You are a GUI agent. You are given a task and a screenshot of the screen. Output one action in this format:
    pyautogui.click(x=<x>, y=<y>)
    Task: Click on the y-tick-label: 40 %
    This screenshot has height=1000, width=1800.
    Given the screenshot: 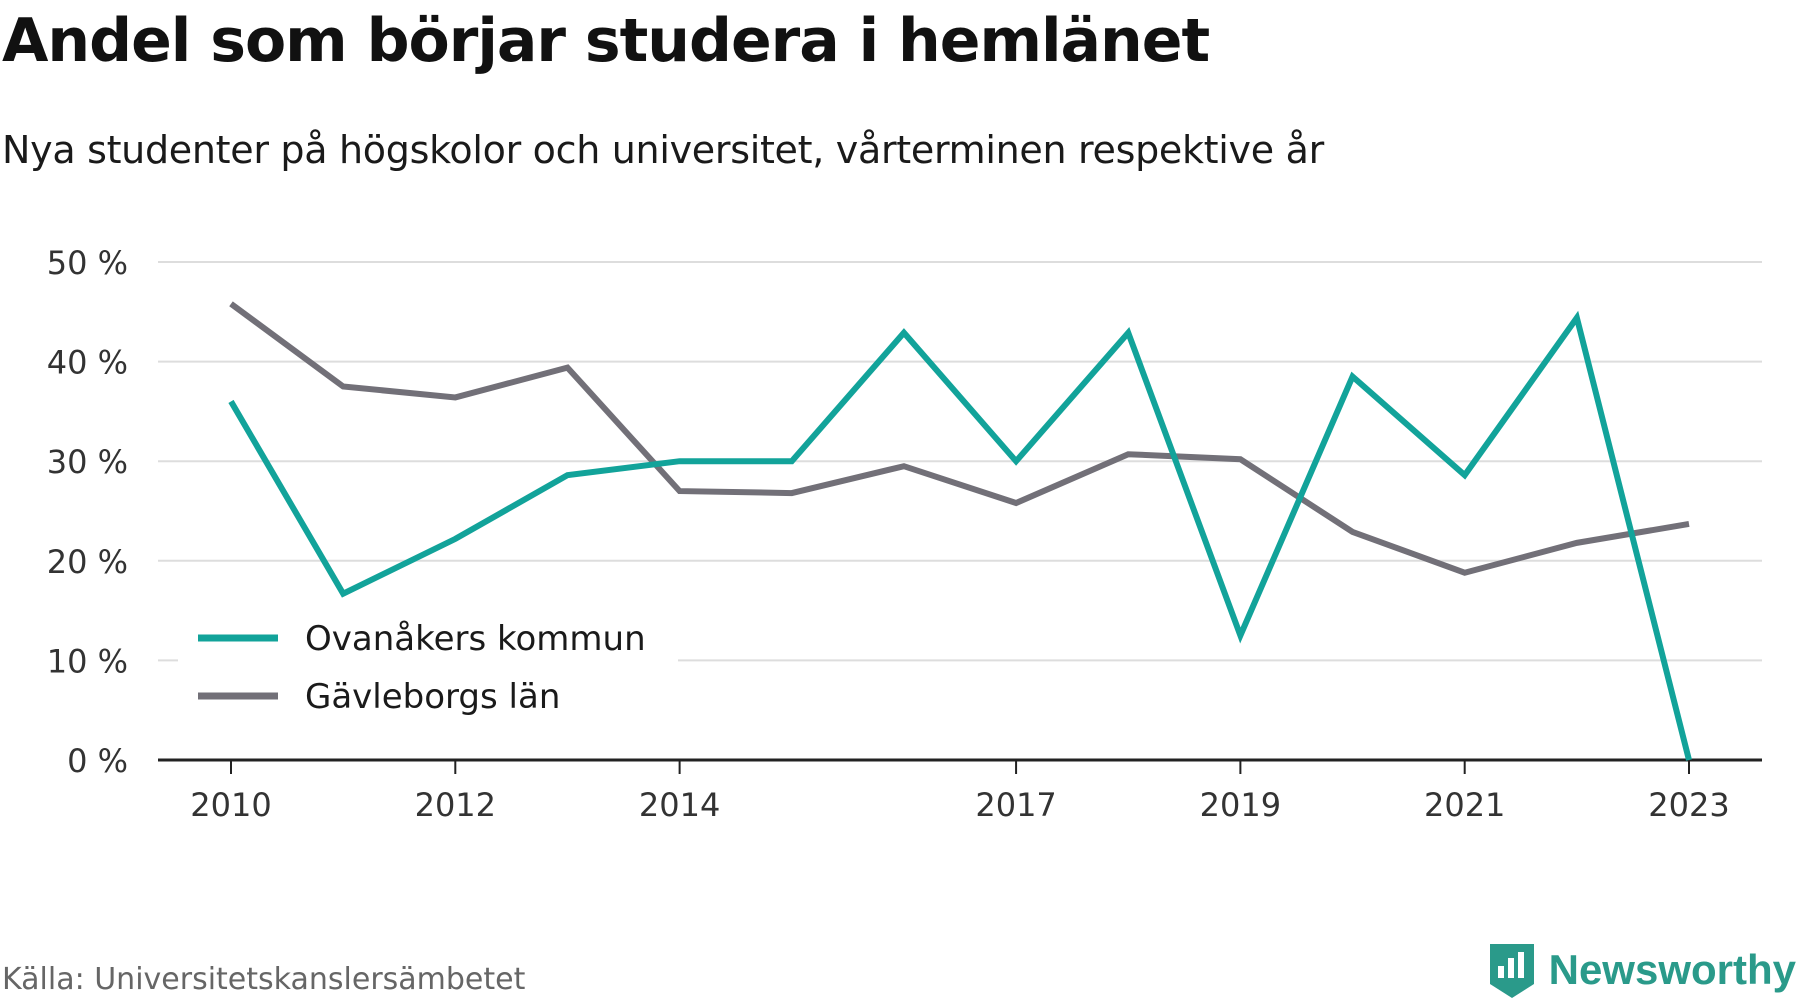 What is the action you would take?
    pyautogui.click(x=87, y=363)
    